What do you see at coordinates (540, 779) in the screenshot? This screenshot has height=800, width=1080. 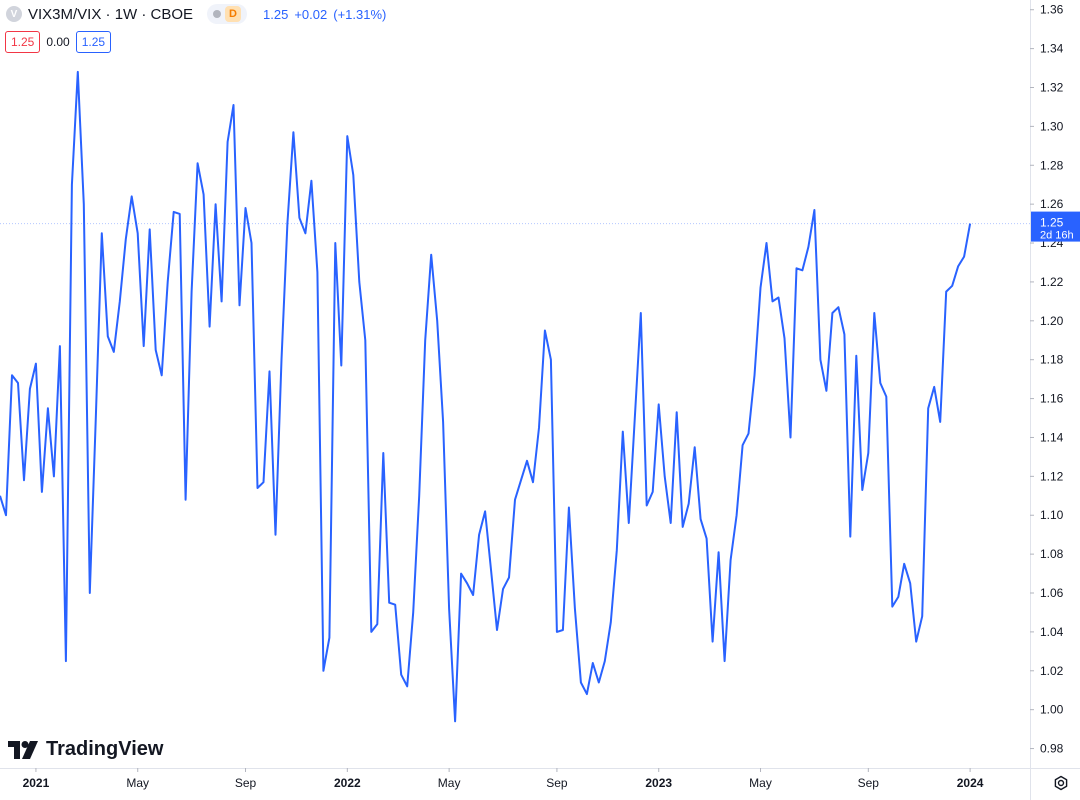 I see `time-axis: 2021 May Sep 2022 May Sep 2023 May Sep 2024` at bounding box center [540, 779].